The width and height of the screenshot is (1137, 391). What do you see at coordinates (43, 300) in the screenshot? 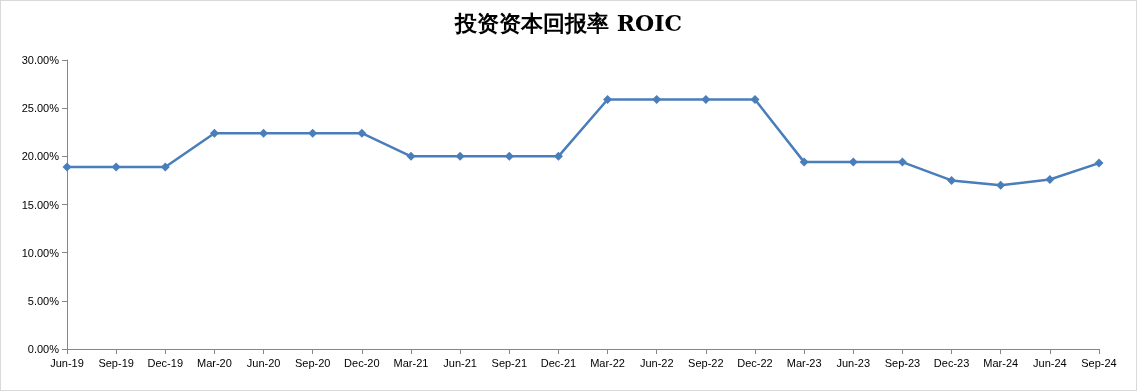
I see `y-tick-label: 5.00%` at bounding box center [43, 300].